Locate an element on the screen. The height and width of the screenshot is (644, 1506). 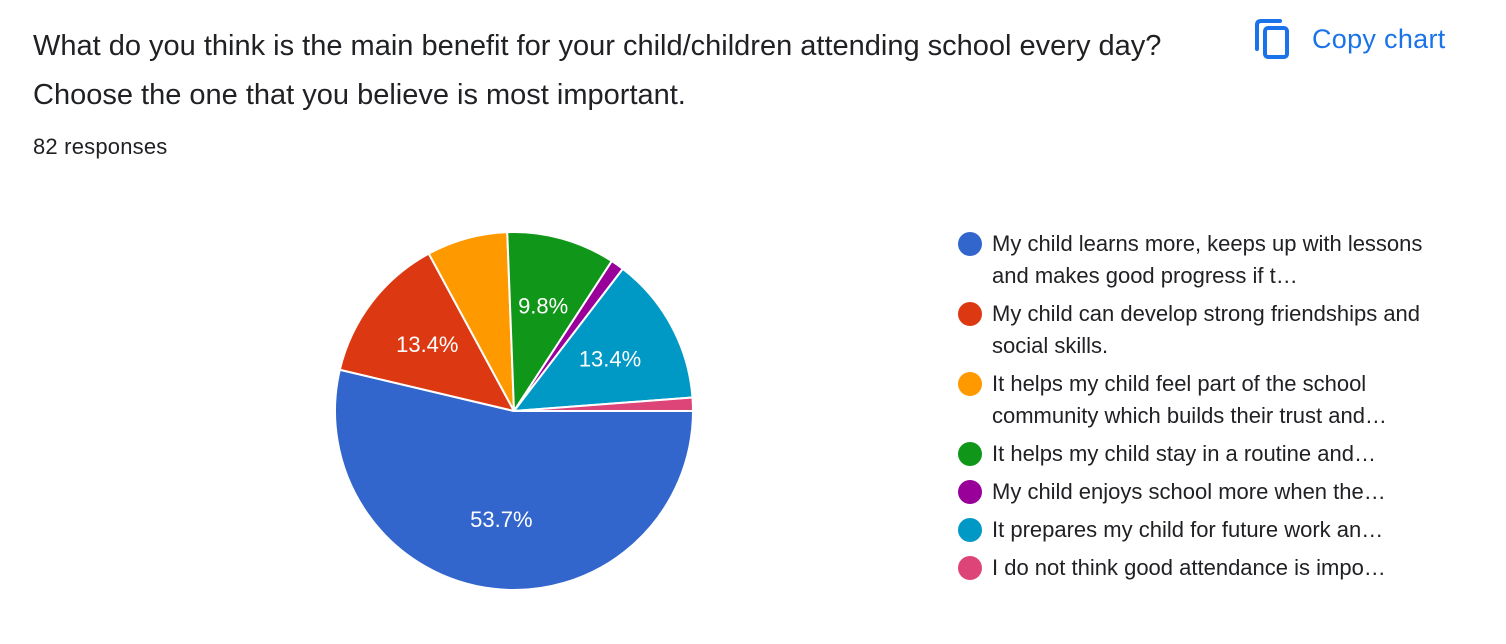
pie-slice-label-5: 13.4% is located at coordinates (610, 358).